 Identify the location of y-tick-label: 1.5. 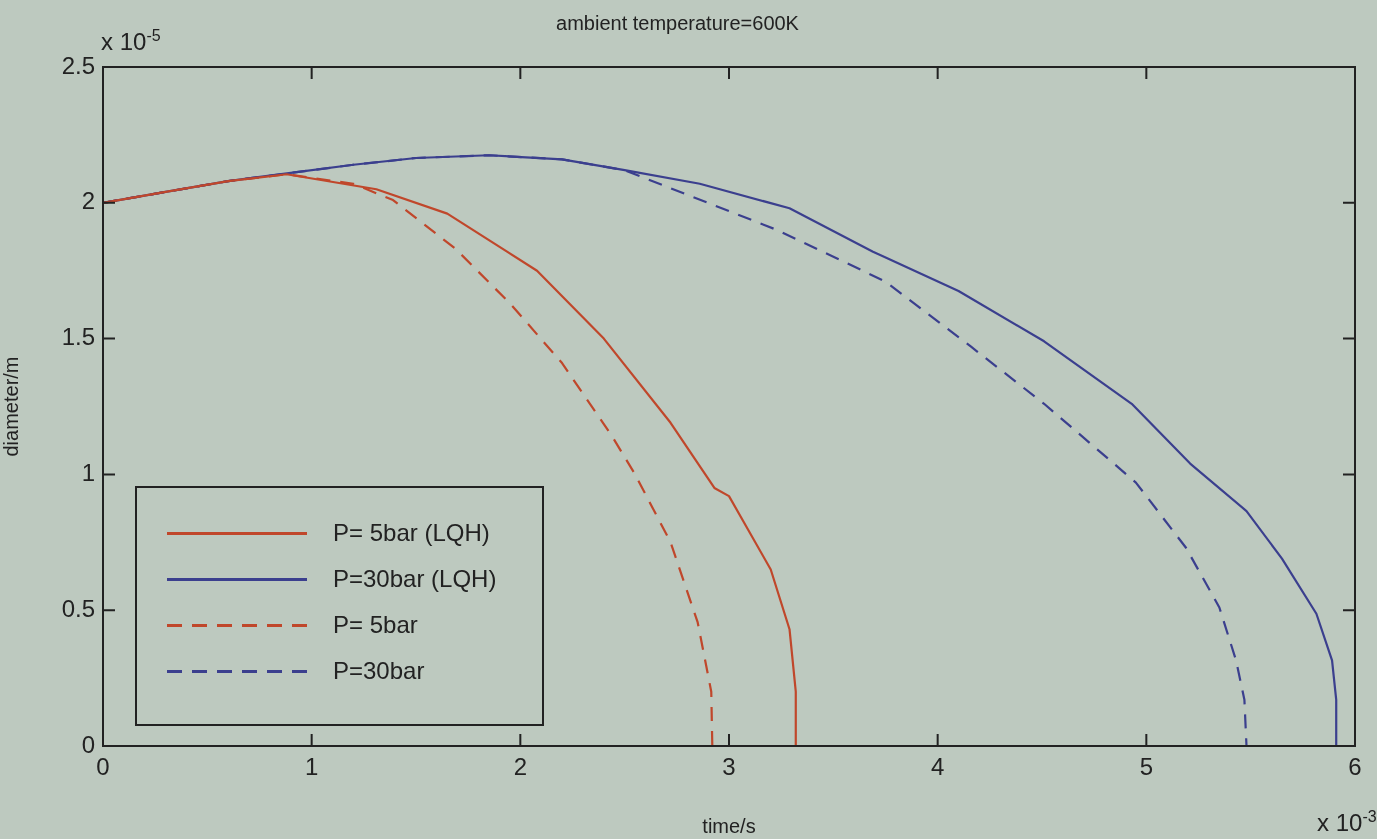
(78, 337).